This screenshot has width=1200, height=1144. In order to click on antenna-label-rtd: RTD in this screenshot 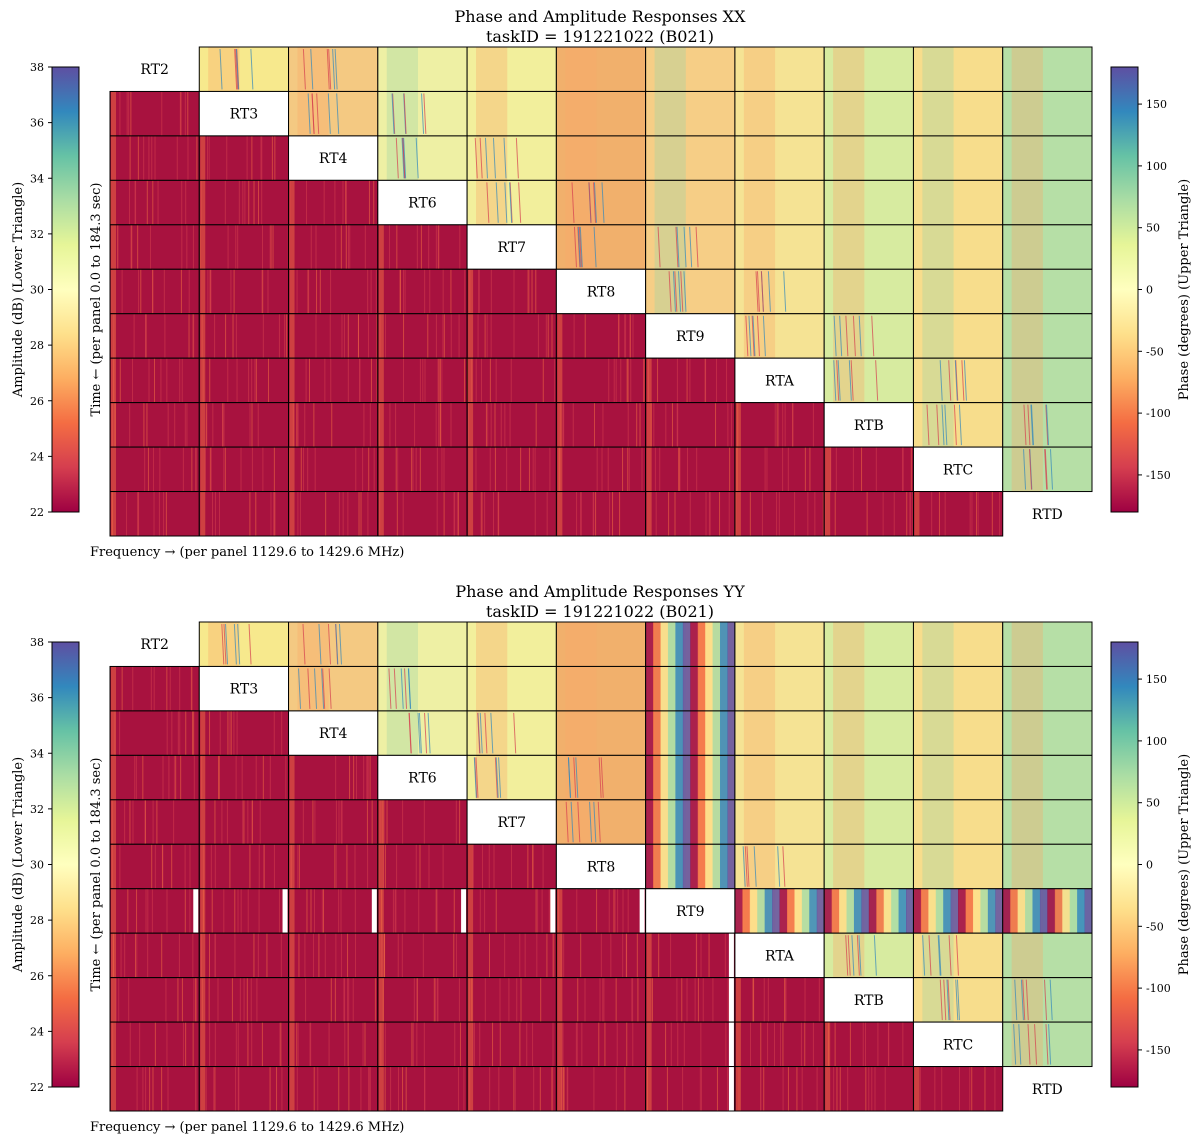, I will do `click(1047, 515)`.